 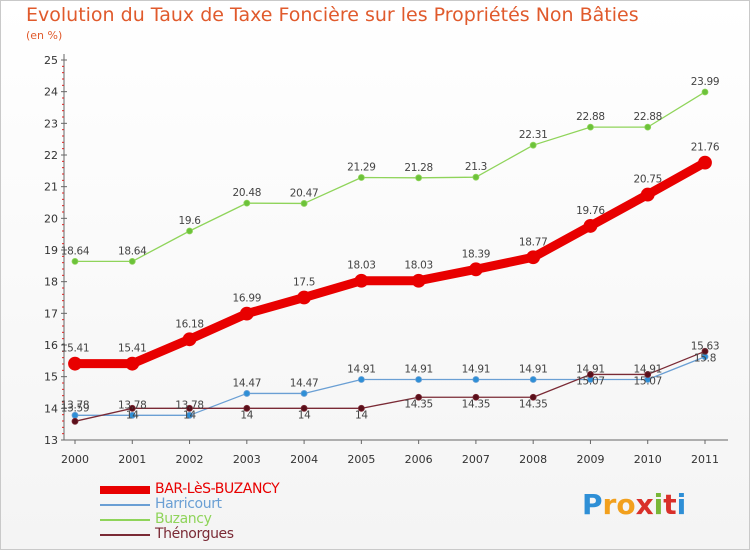 I want to click on data-label: 13.59, so click(x=75, y=408).